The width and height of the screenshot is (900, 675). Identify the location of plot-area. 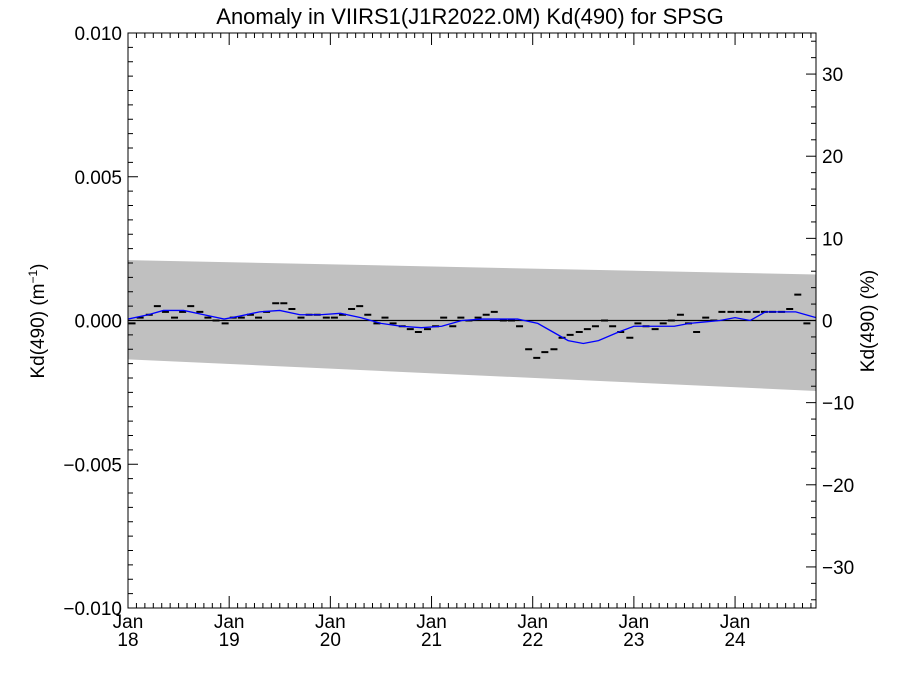
(472, 325).